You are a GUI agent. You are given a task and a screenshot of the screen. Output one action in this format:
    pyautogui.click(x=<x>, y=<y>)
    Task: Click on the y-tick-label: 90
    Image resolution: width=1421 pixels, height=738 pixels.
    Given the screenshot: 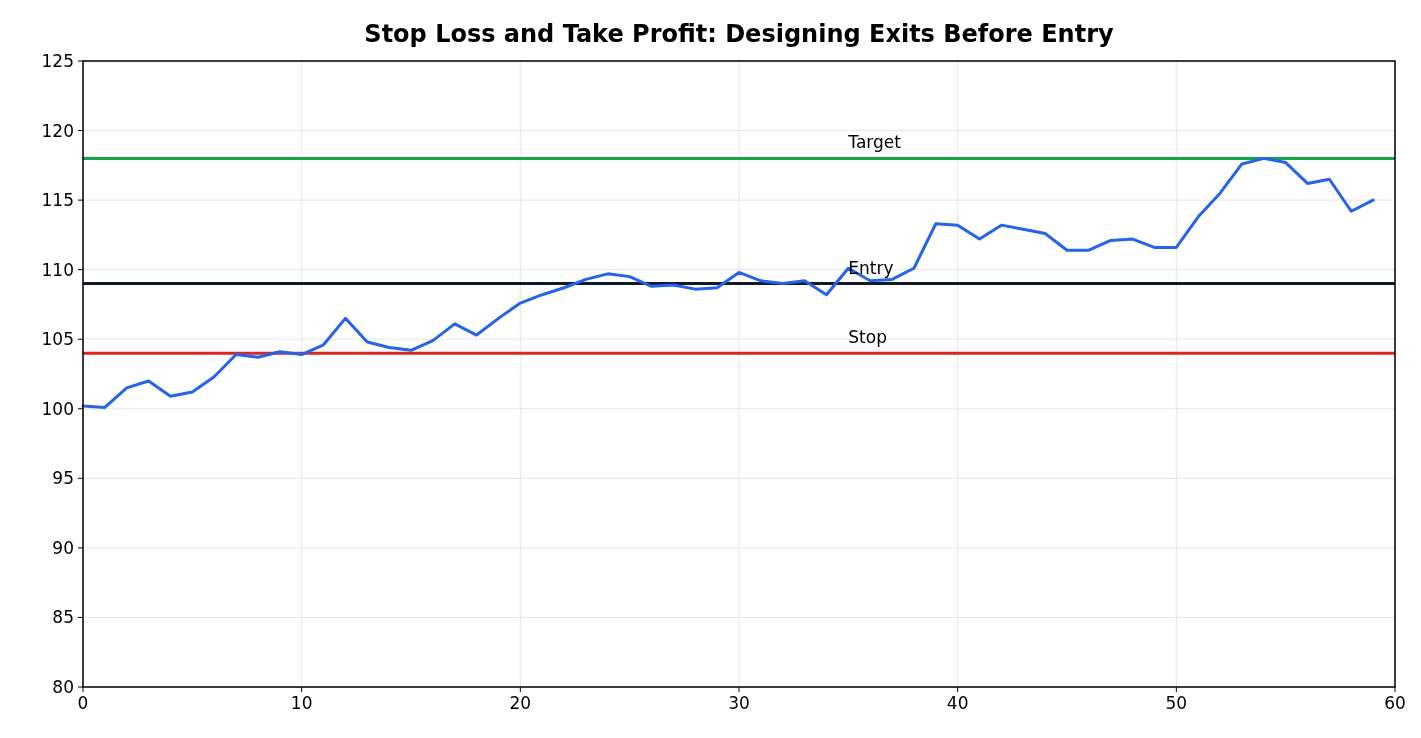 What is the action you would take?
    pyautogui.click(x=63, y=547)
    